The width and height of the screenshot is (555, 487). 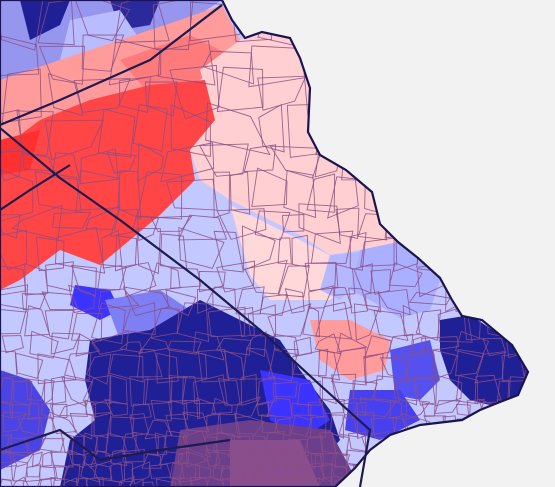 What do you see at coordinates (35, 187) in the screenshot?
I see `district-line-west` at bounding box center [35, 187].